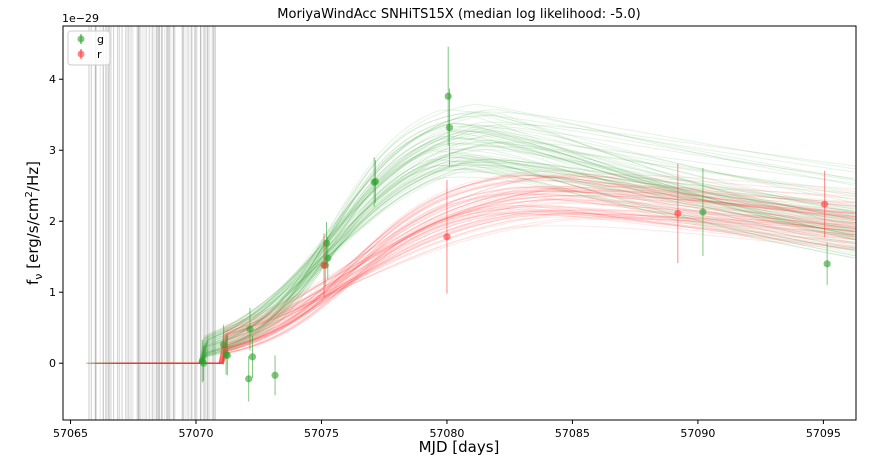 The height and width of the screenshot is (460, 871). I want to click on legend-label-g: g, so click(100, 39).